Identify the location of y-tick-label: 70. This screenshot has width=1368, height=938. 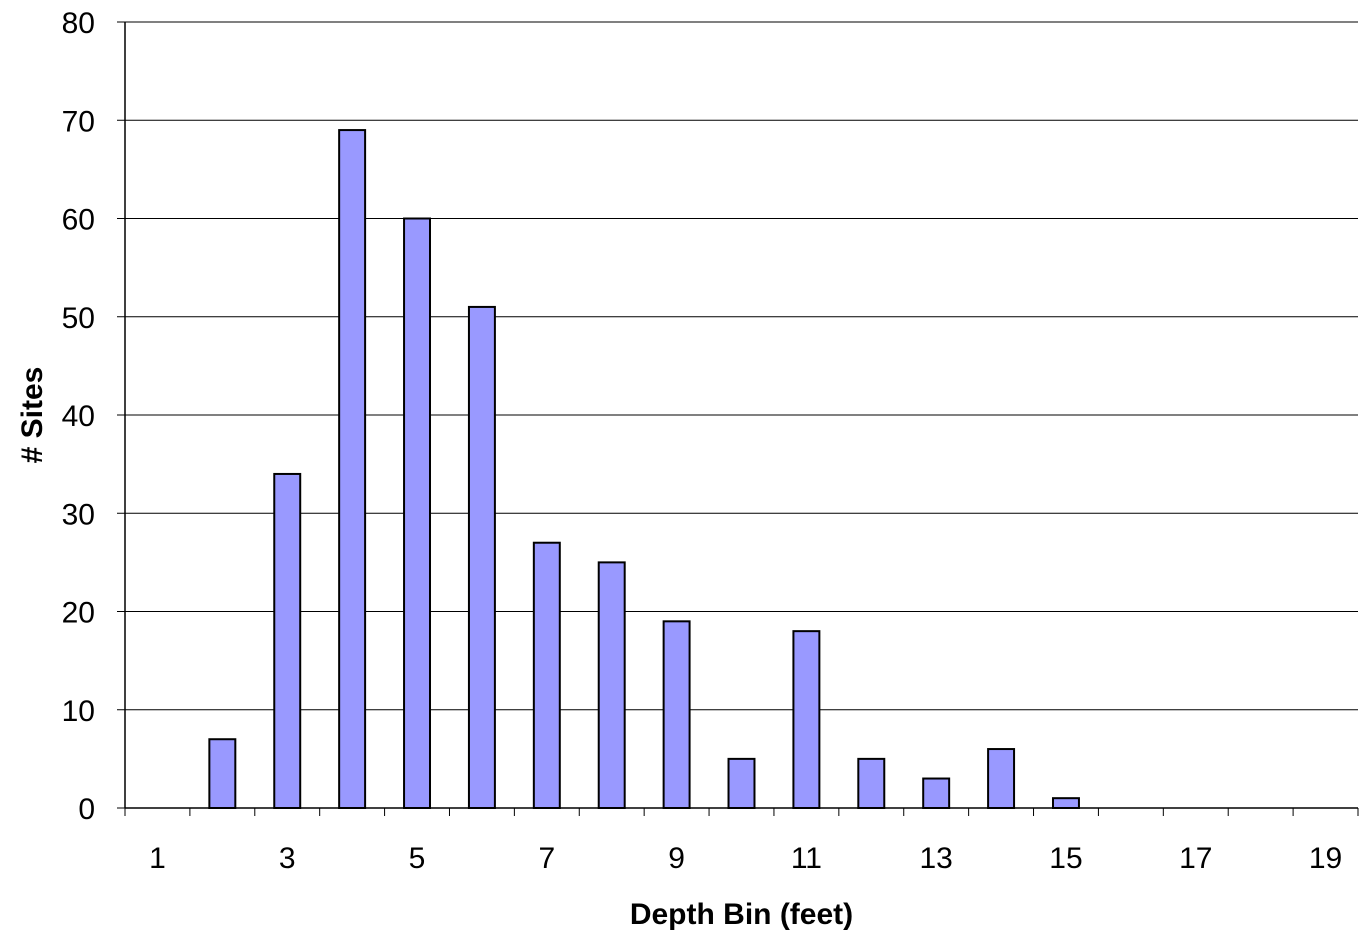
(78, 121).